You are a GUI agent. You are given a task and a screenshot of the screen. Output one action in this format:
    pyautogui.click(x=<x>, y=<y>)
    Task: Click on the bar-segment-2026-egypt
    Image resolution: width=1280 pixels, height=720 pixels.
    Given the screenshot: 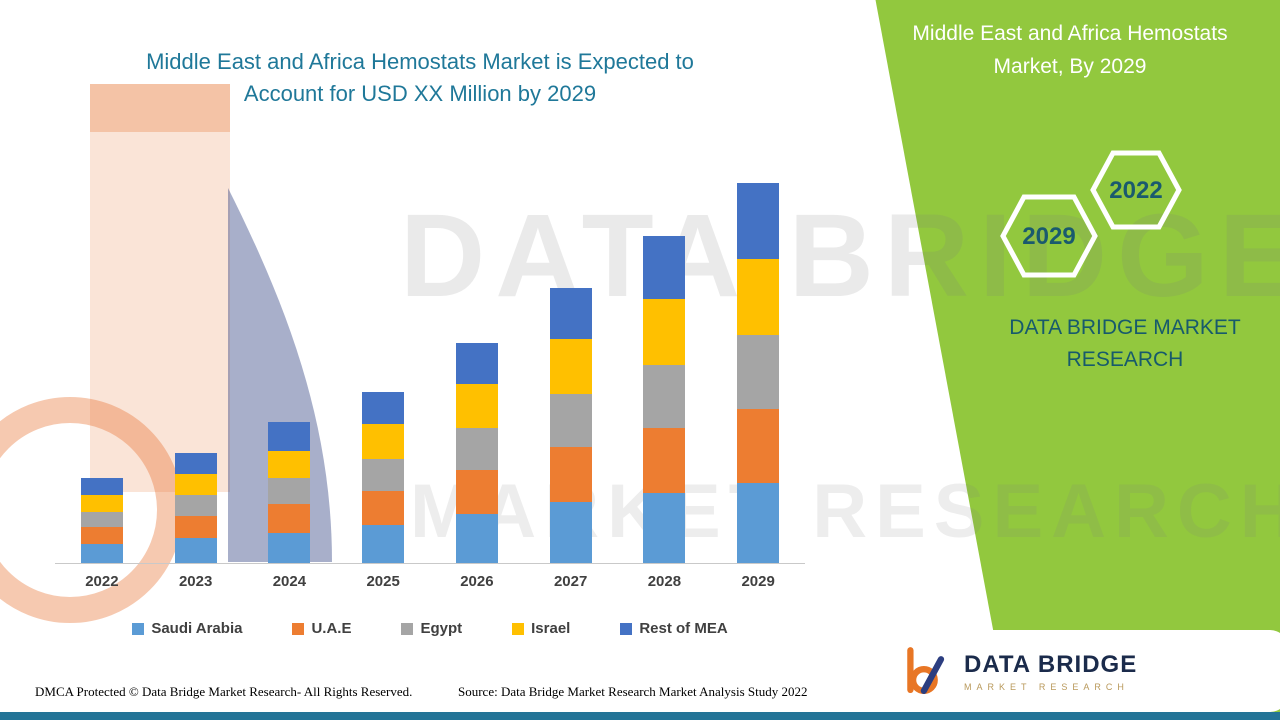 What is the action you would take?
    pyautogui.click(x=476, y=449)
    